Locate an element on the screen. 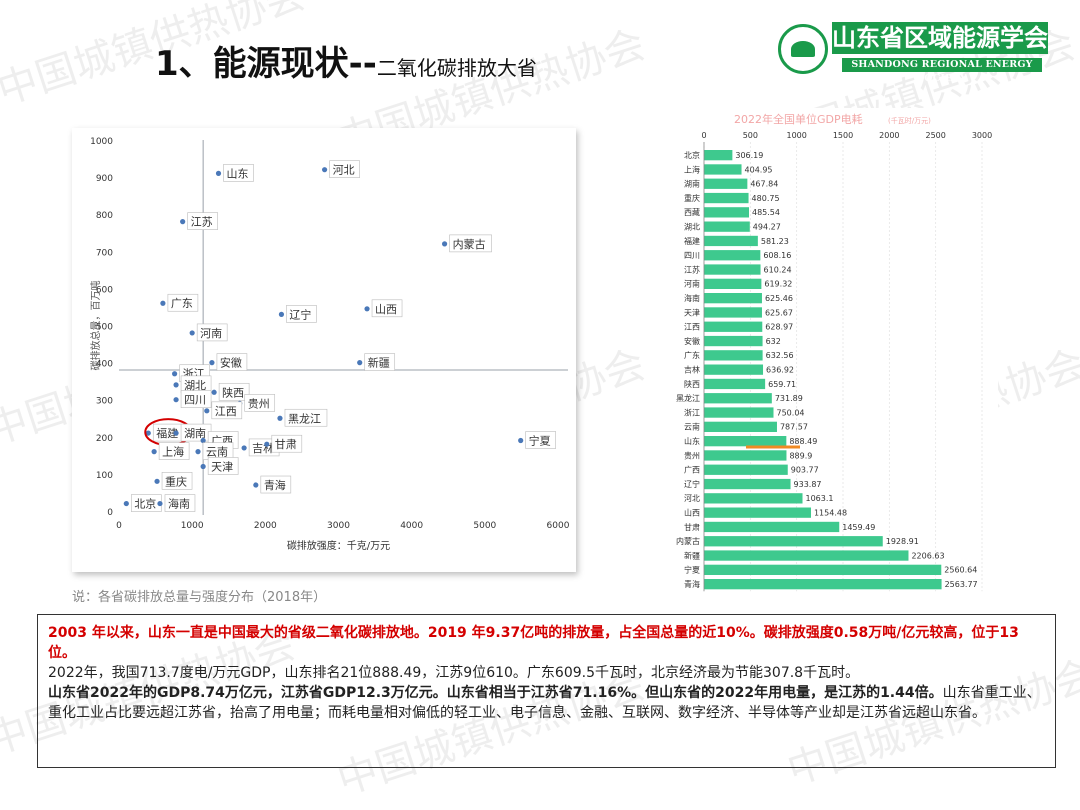 This screenshot has width=1080, height=810. bar-category-label: 重庆 is located at coordinates (692, 198).